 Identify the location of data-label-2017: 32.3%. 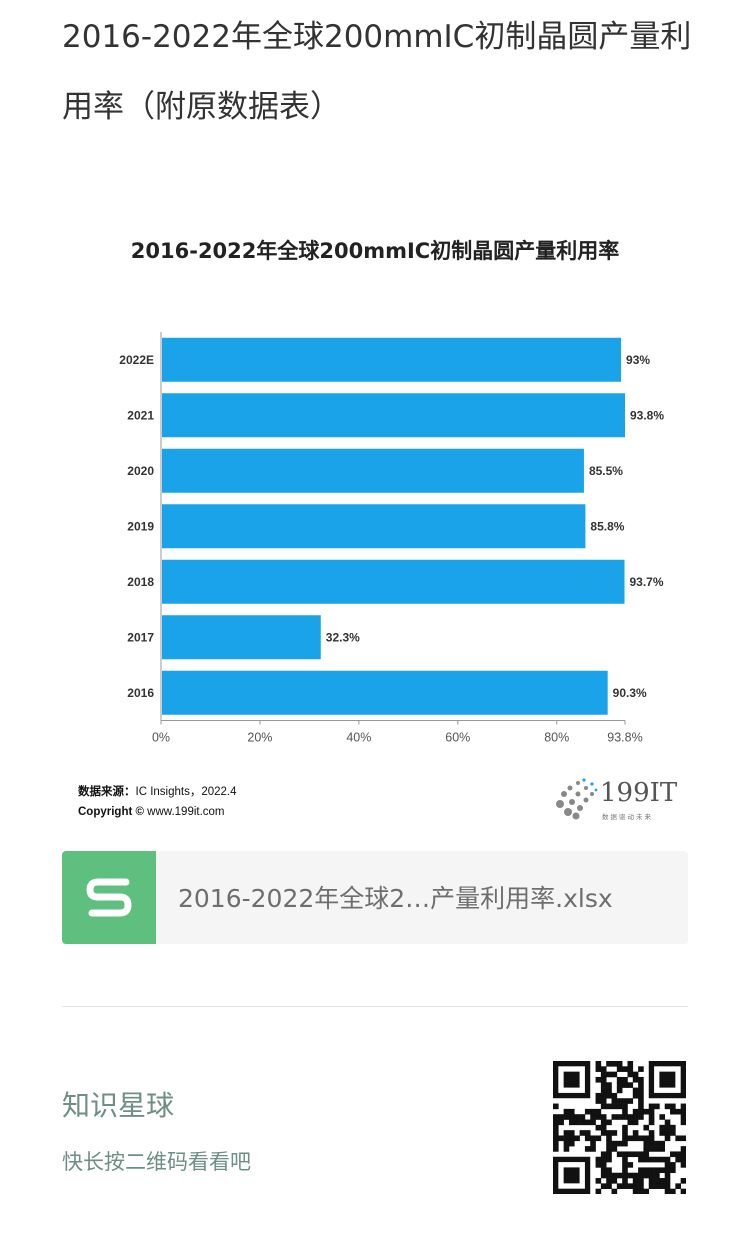
(343, 637).